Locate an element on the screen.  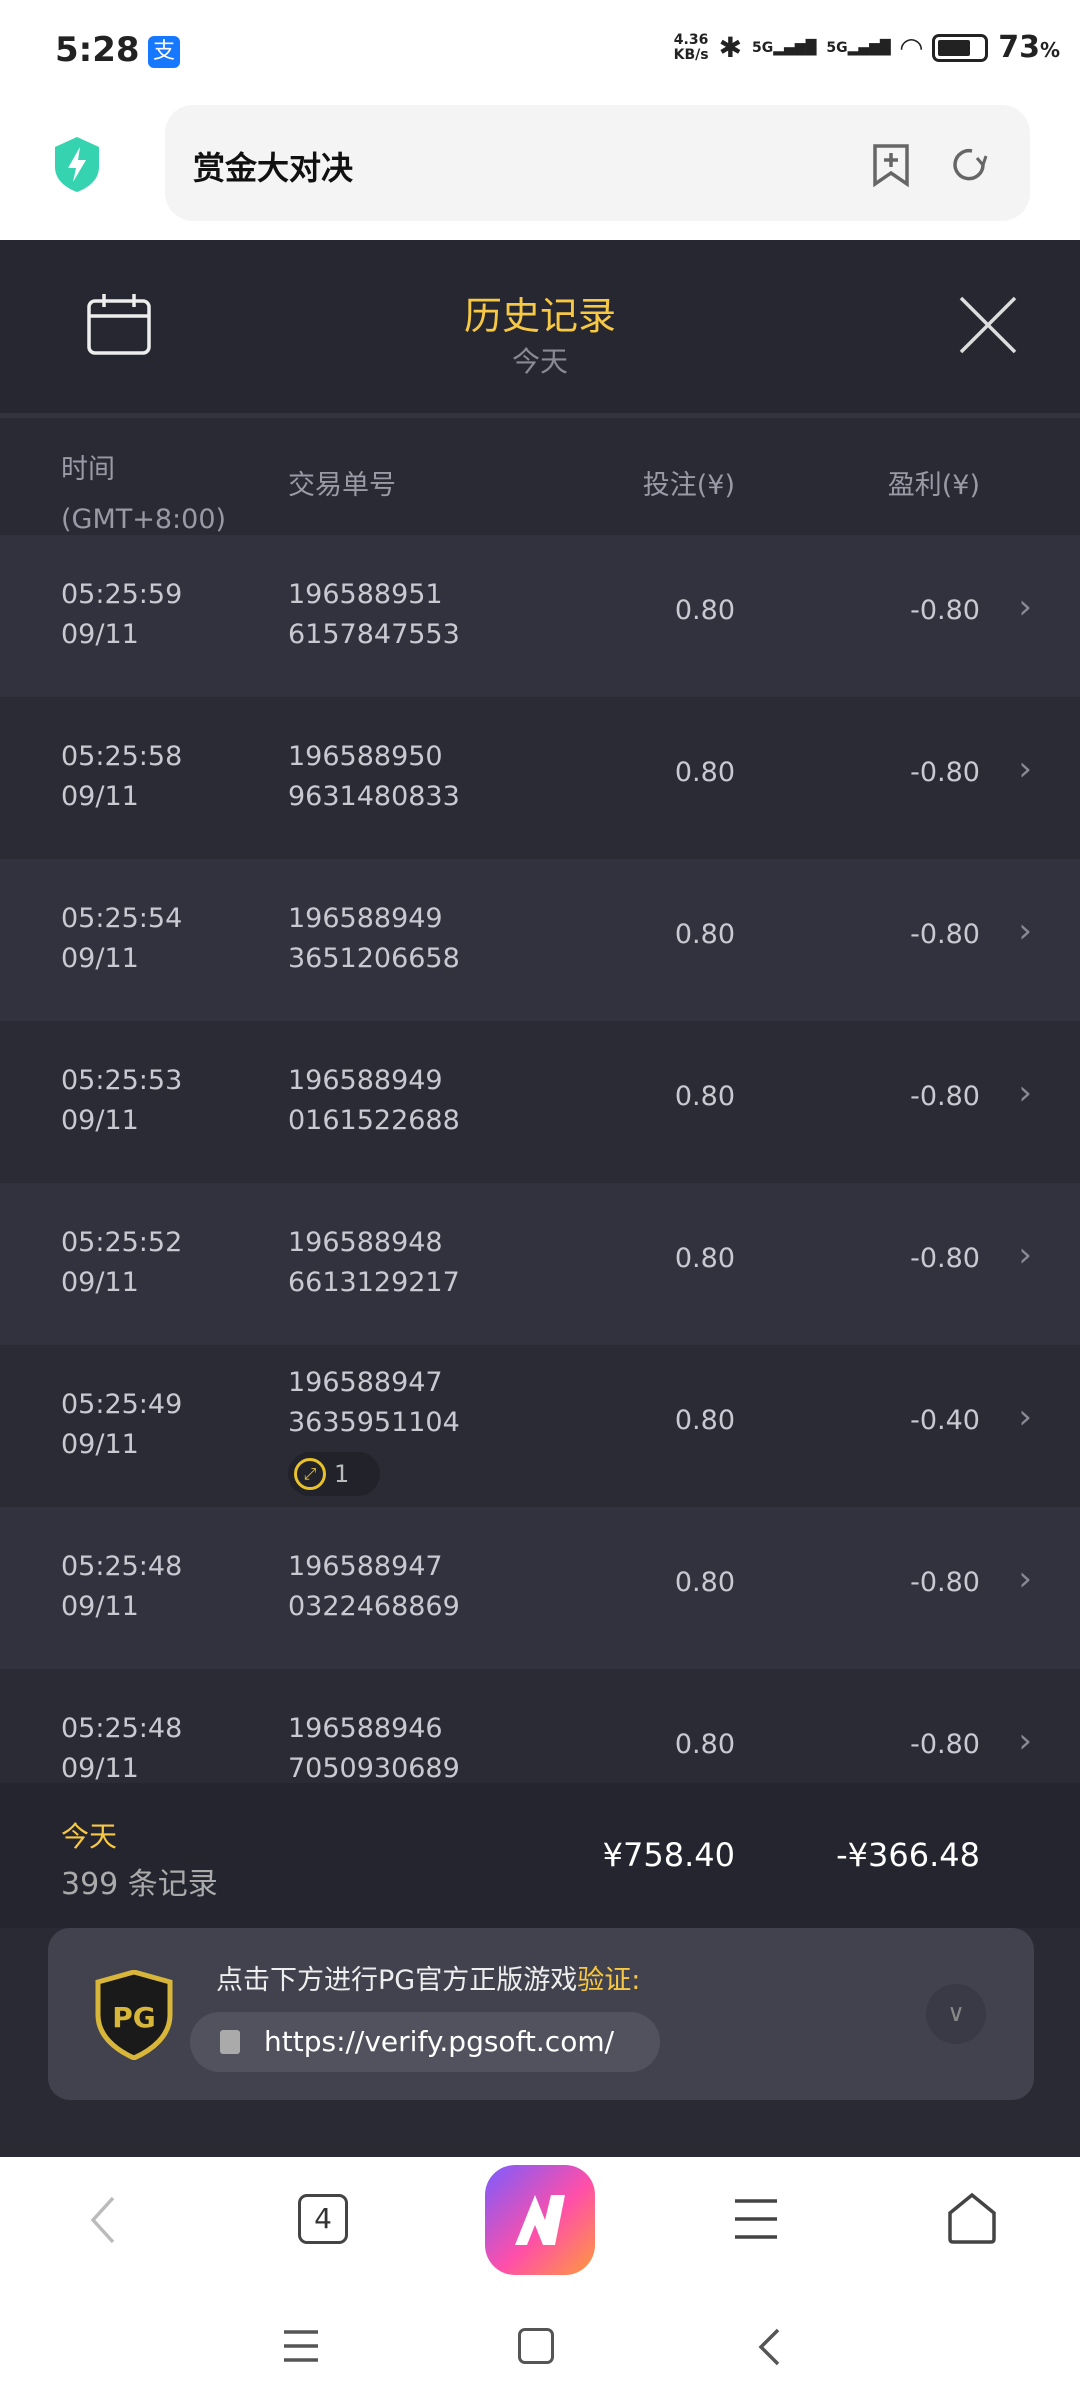
record-count: 399 条记录 is located at coordinates (139, 1884).